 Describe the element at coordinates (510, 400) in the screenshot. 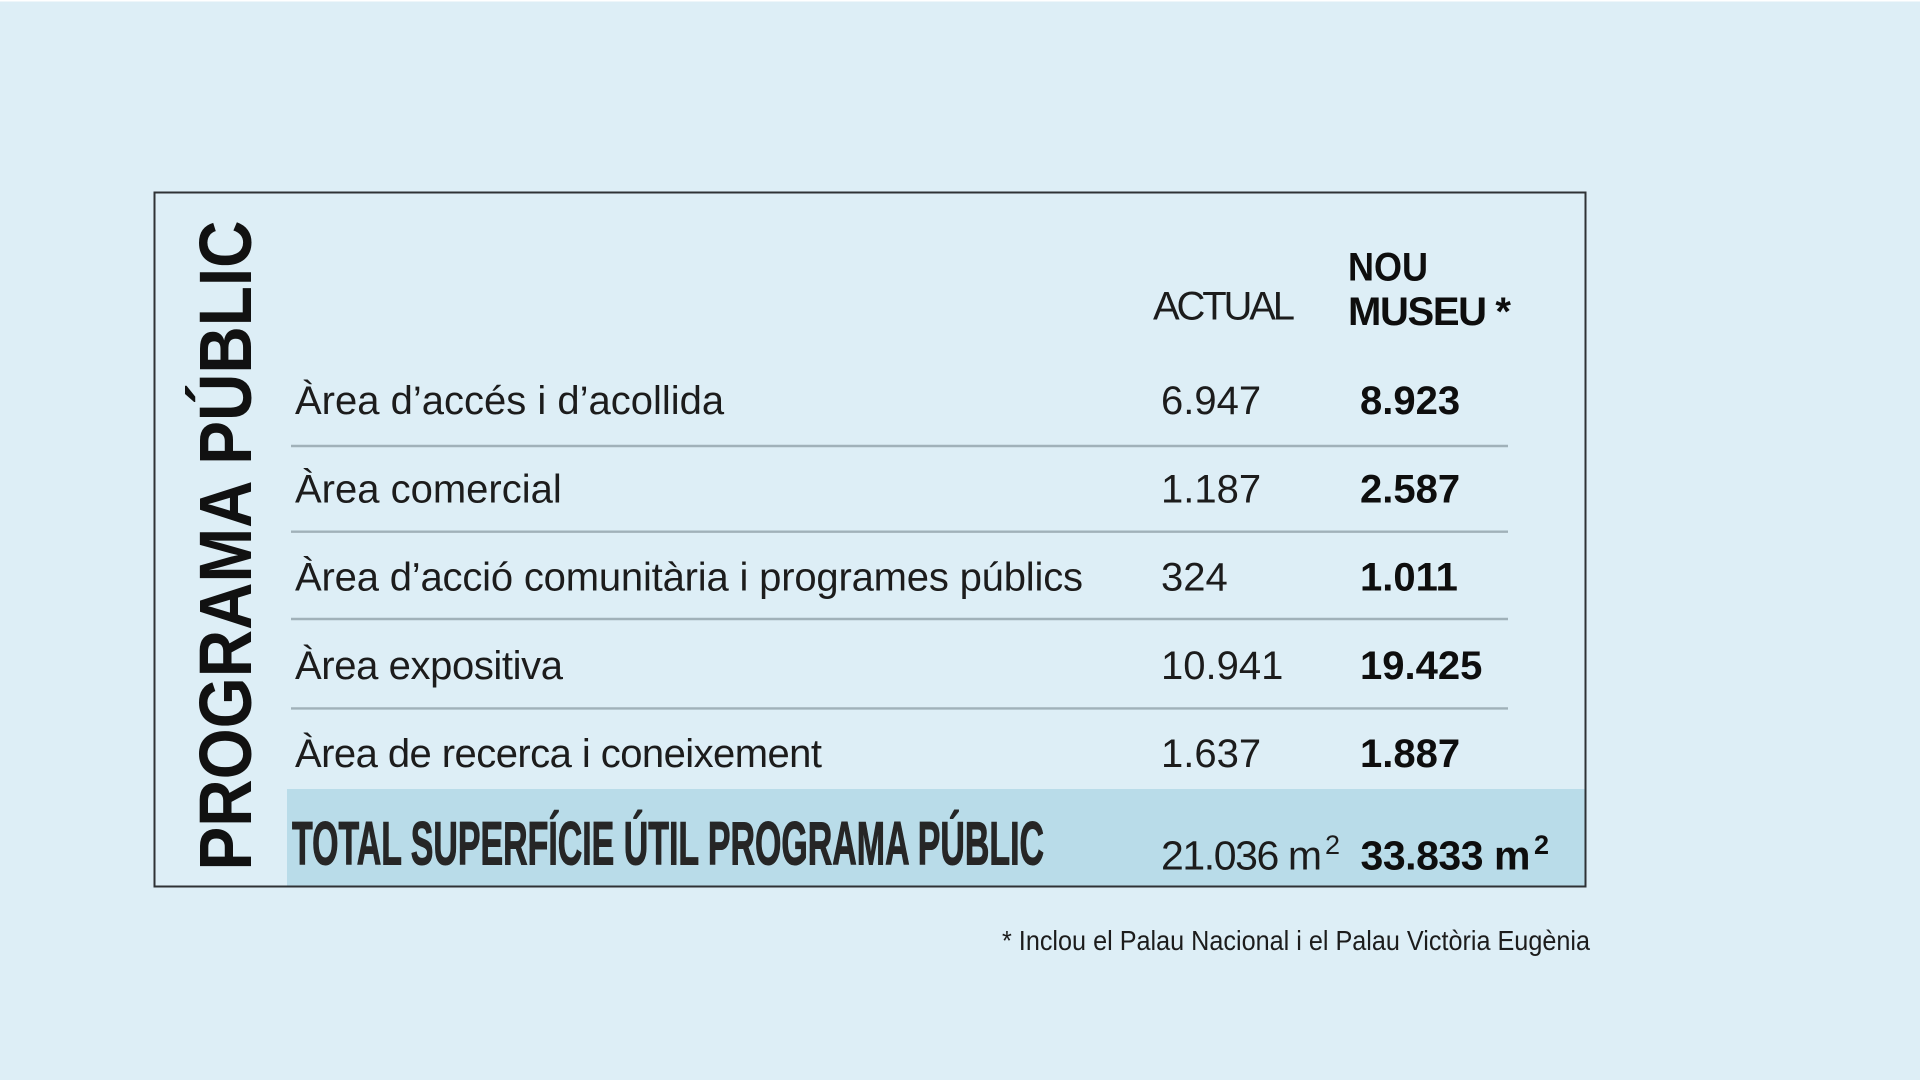

I see `svg-text: Àrea d’accés i d’acollida` at that location.